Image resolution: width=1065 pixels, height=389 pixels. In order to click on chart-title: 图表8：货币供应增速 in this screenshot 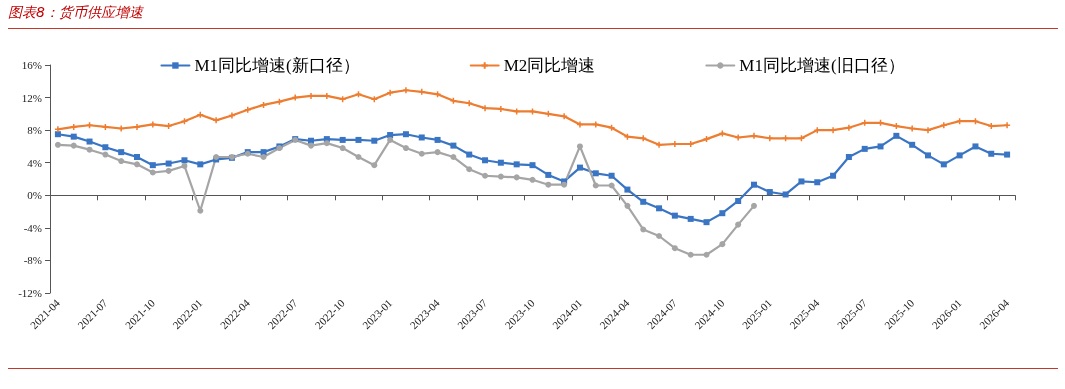, I will do `click(75, 13)`.